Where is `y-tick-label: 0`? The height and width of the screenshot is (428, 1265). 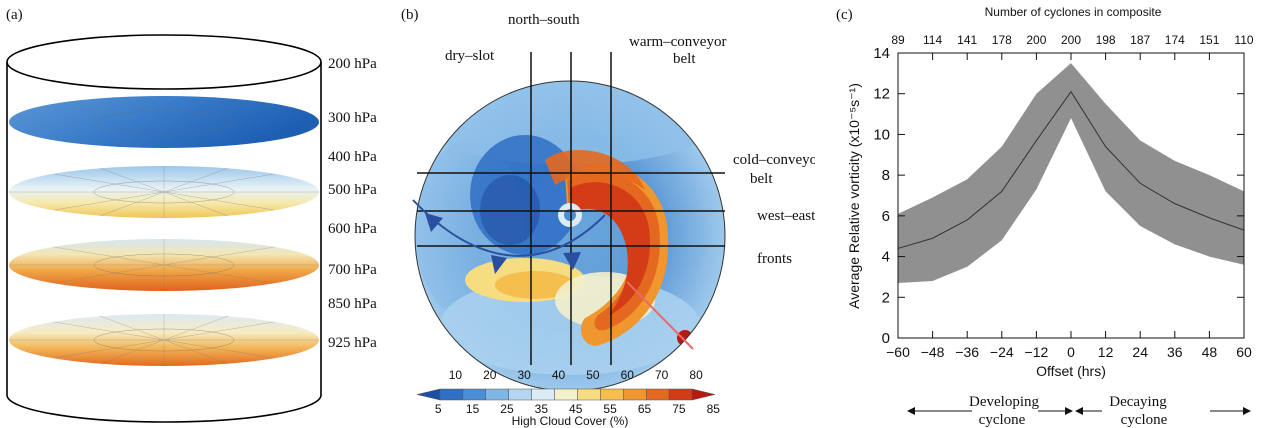
y-tick-label: 0 is located at coordinates (886, 338).